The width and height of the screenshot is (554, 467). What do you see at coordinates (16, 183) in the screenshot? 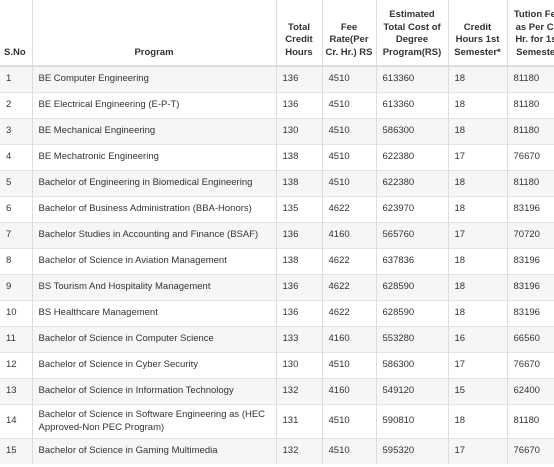
I see `value-cell: 5` at bounding box center [16, 183].